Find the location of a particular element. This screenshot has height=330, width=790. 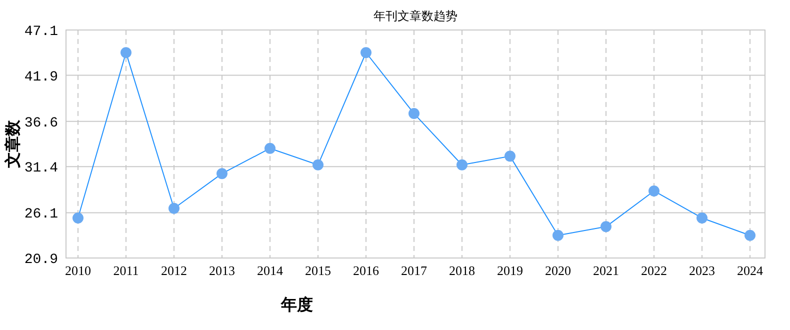

x-tick-label: 2011 is located at coordinates (126, 270).